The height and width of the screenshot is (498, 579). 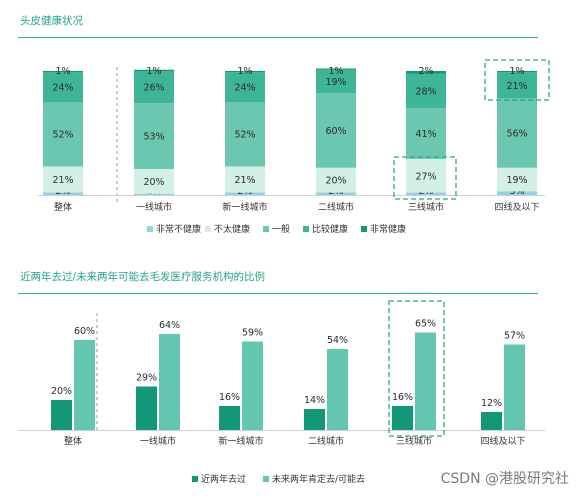 What do you see at coordinates (61, 391) in the screenshot?
I see `chart2-data-label: 20%` at bounding box center [61, 391].